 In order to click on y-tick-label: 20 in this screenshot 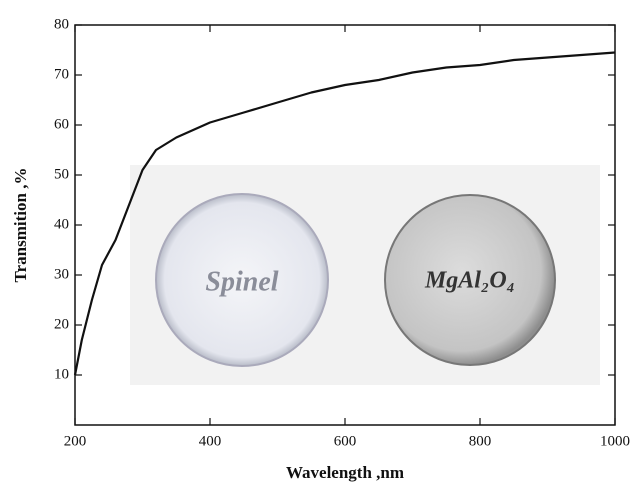, I will do `click(61, 324)`.